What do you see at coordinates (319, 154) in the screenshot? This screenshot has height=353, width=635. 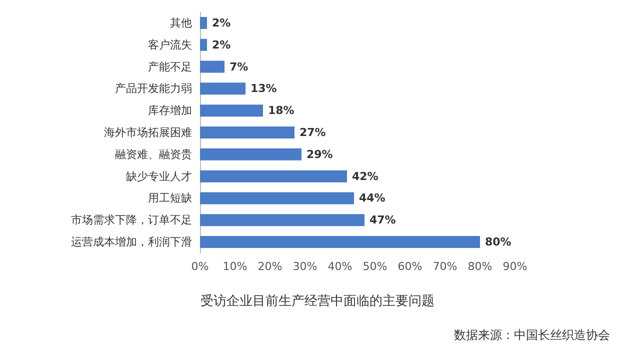 I see `data-label: 29%` at bounding box center [319, 154].